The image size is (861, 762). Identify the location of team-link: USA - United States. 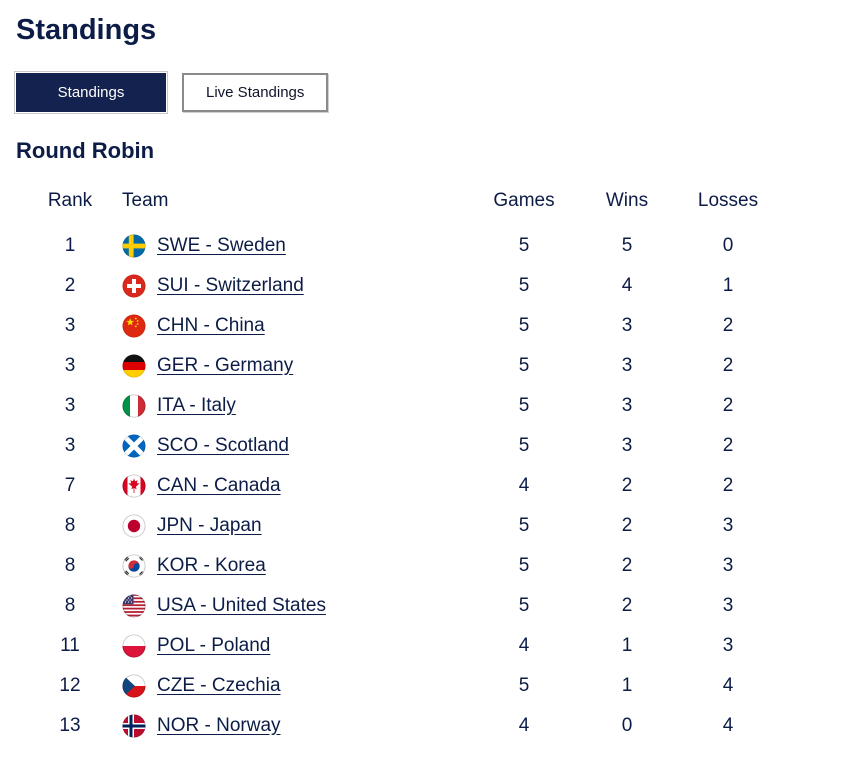
(241, 605).